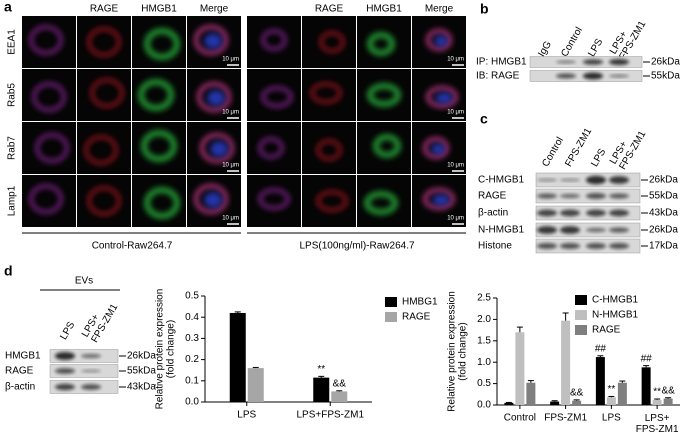 This screenshot has height=441, width=685. What do you see at coordinates (416, 317) in the screenshot?
I see `legend-label: RAGE` at bounding box center [416, 317].